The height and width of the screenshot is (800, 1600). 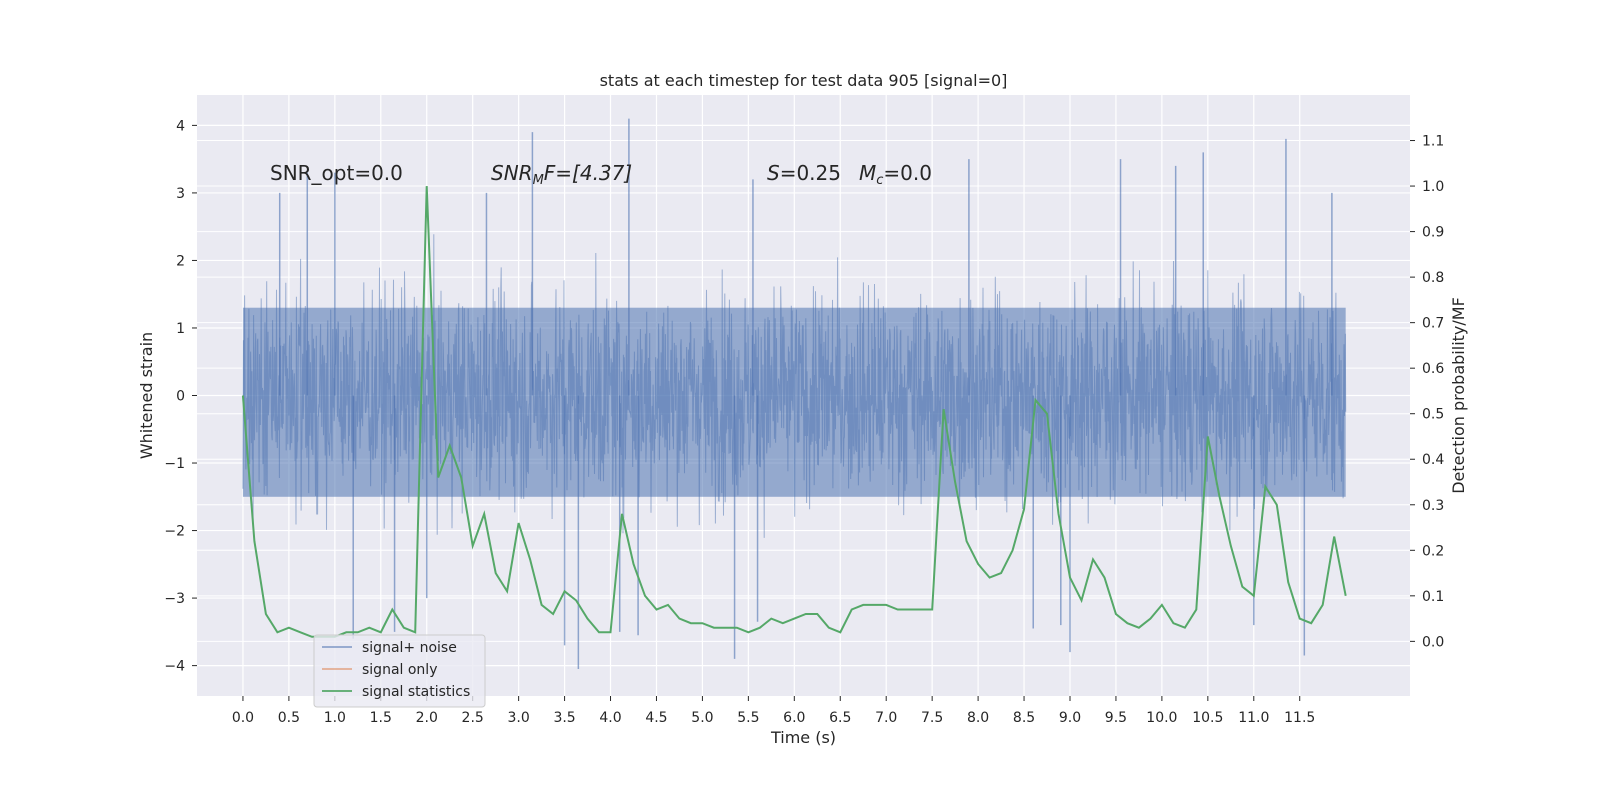 I want to click on x-tick-label: 0.5, so click(x=289, y=718).